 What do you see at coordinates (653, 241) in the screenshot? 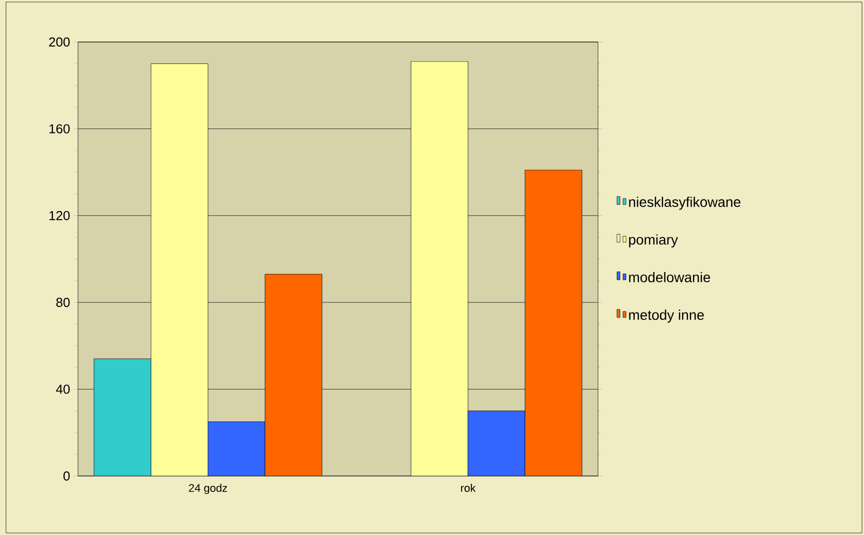
I see `legend-label: pomiary` at bounding box center [653, 241].